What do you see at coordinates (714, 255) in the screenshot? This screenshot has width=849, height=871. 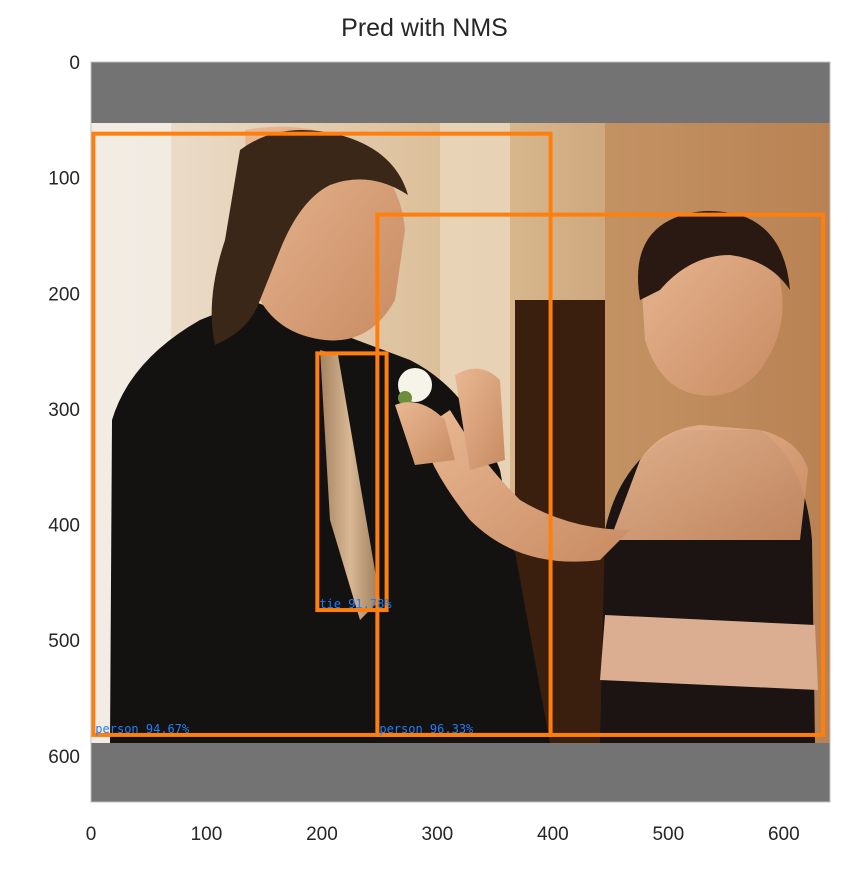 I see `woman-hair` at bounding box center [714, 255].